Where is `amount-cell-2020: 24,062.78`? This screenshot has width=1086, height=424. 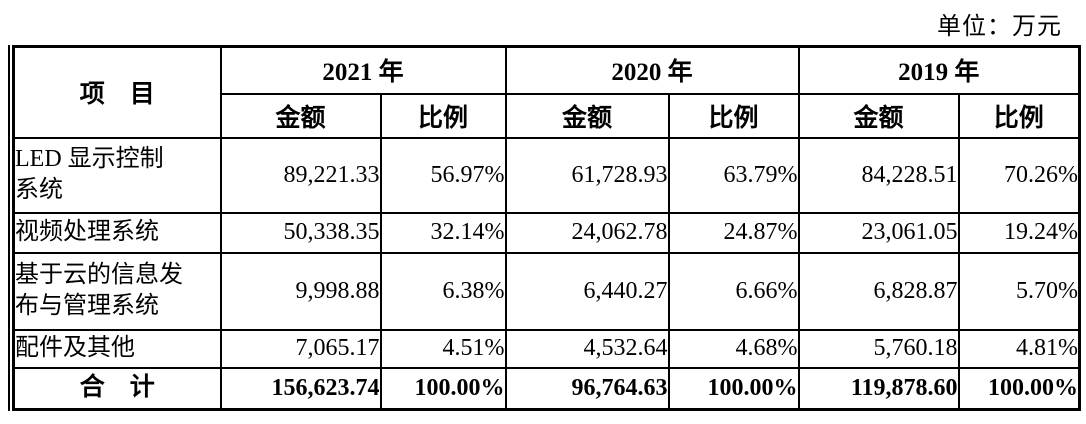
amount-cell-2020: 24,062.78 is located at coordinates (587, 232).